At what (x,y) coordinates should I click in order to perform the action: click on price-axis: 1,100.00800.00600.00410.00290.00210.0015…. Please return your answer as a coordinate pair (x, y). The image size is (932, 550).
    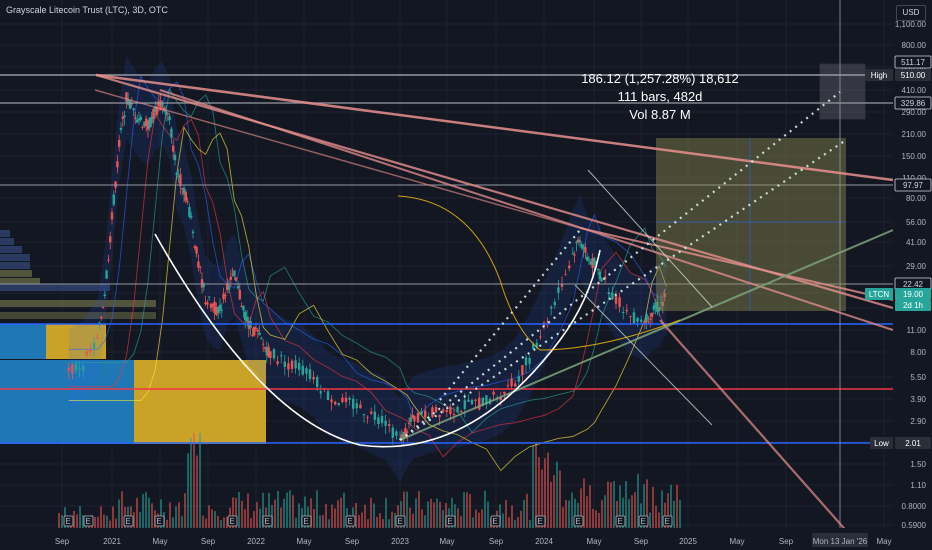
    Looking at the image, I should click on (912, 275).